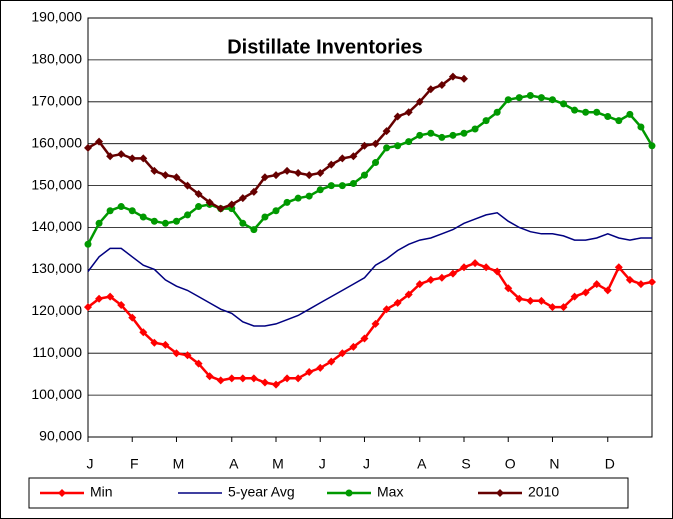 The image size is (673, 519). Describe the element at coordinates (465, 464) in the screenshot. I see `x-tick-label: S` at that location.